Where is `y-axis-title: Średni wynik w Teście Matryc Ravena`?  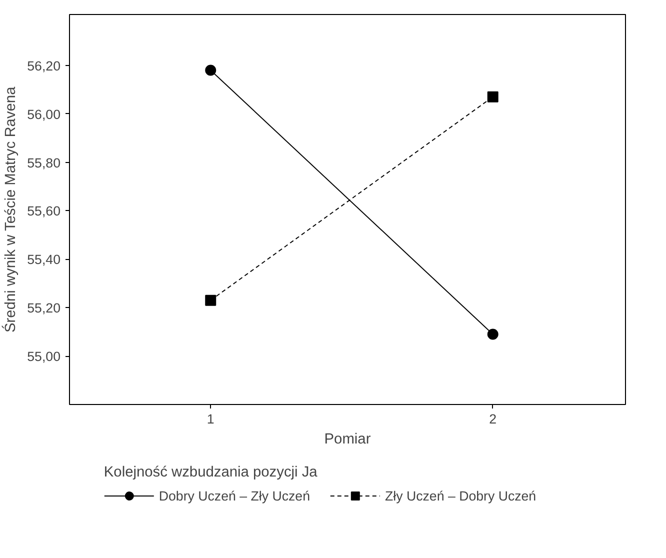
y-axis-title: Średni wynik w Teście Matryc Ravena is located at coordinates (10, 209).